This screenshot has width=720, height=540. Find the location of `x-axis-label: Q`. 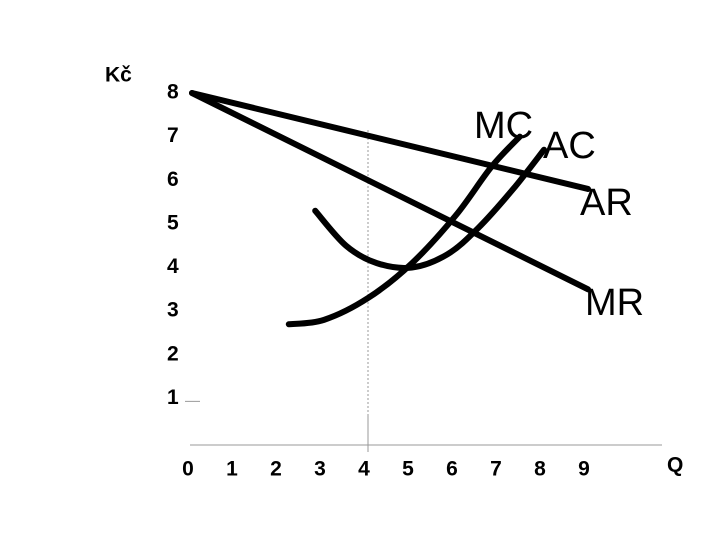

x-axis-label: Q is located at coordinates (675, 465).